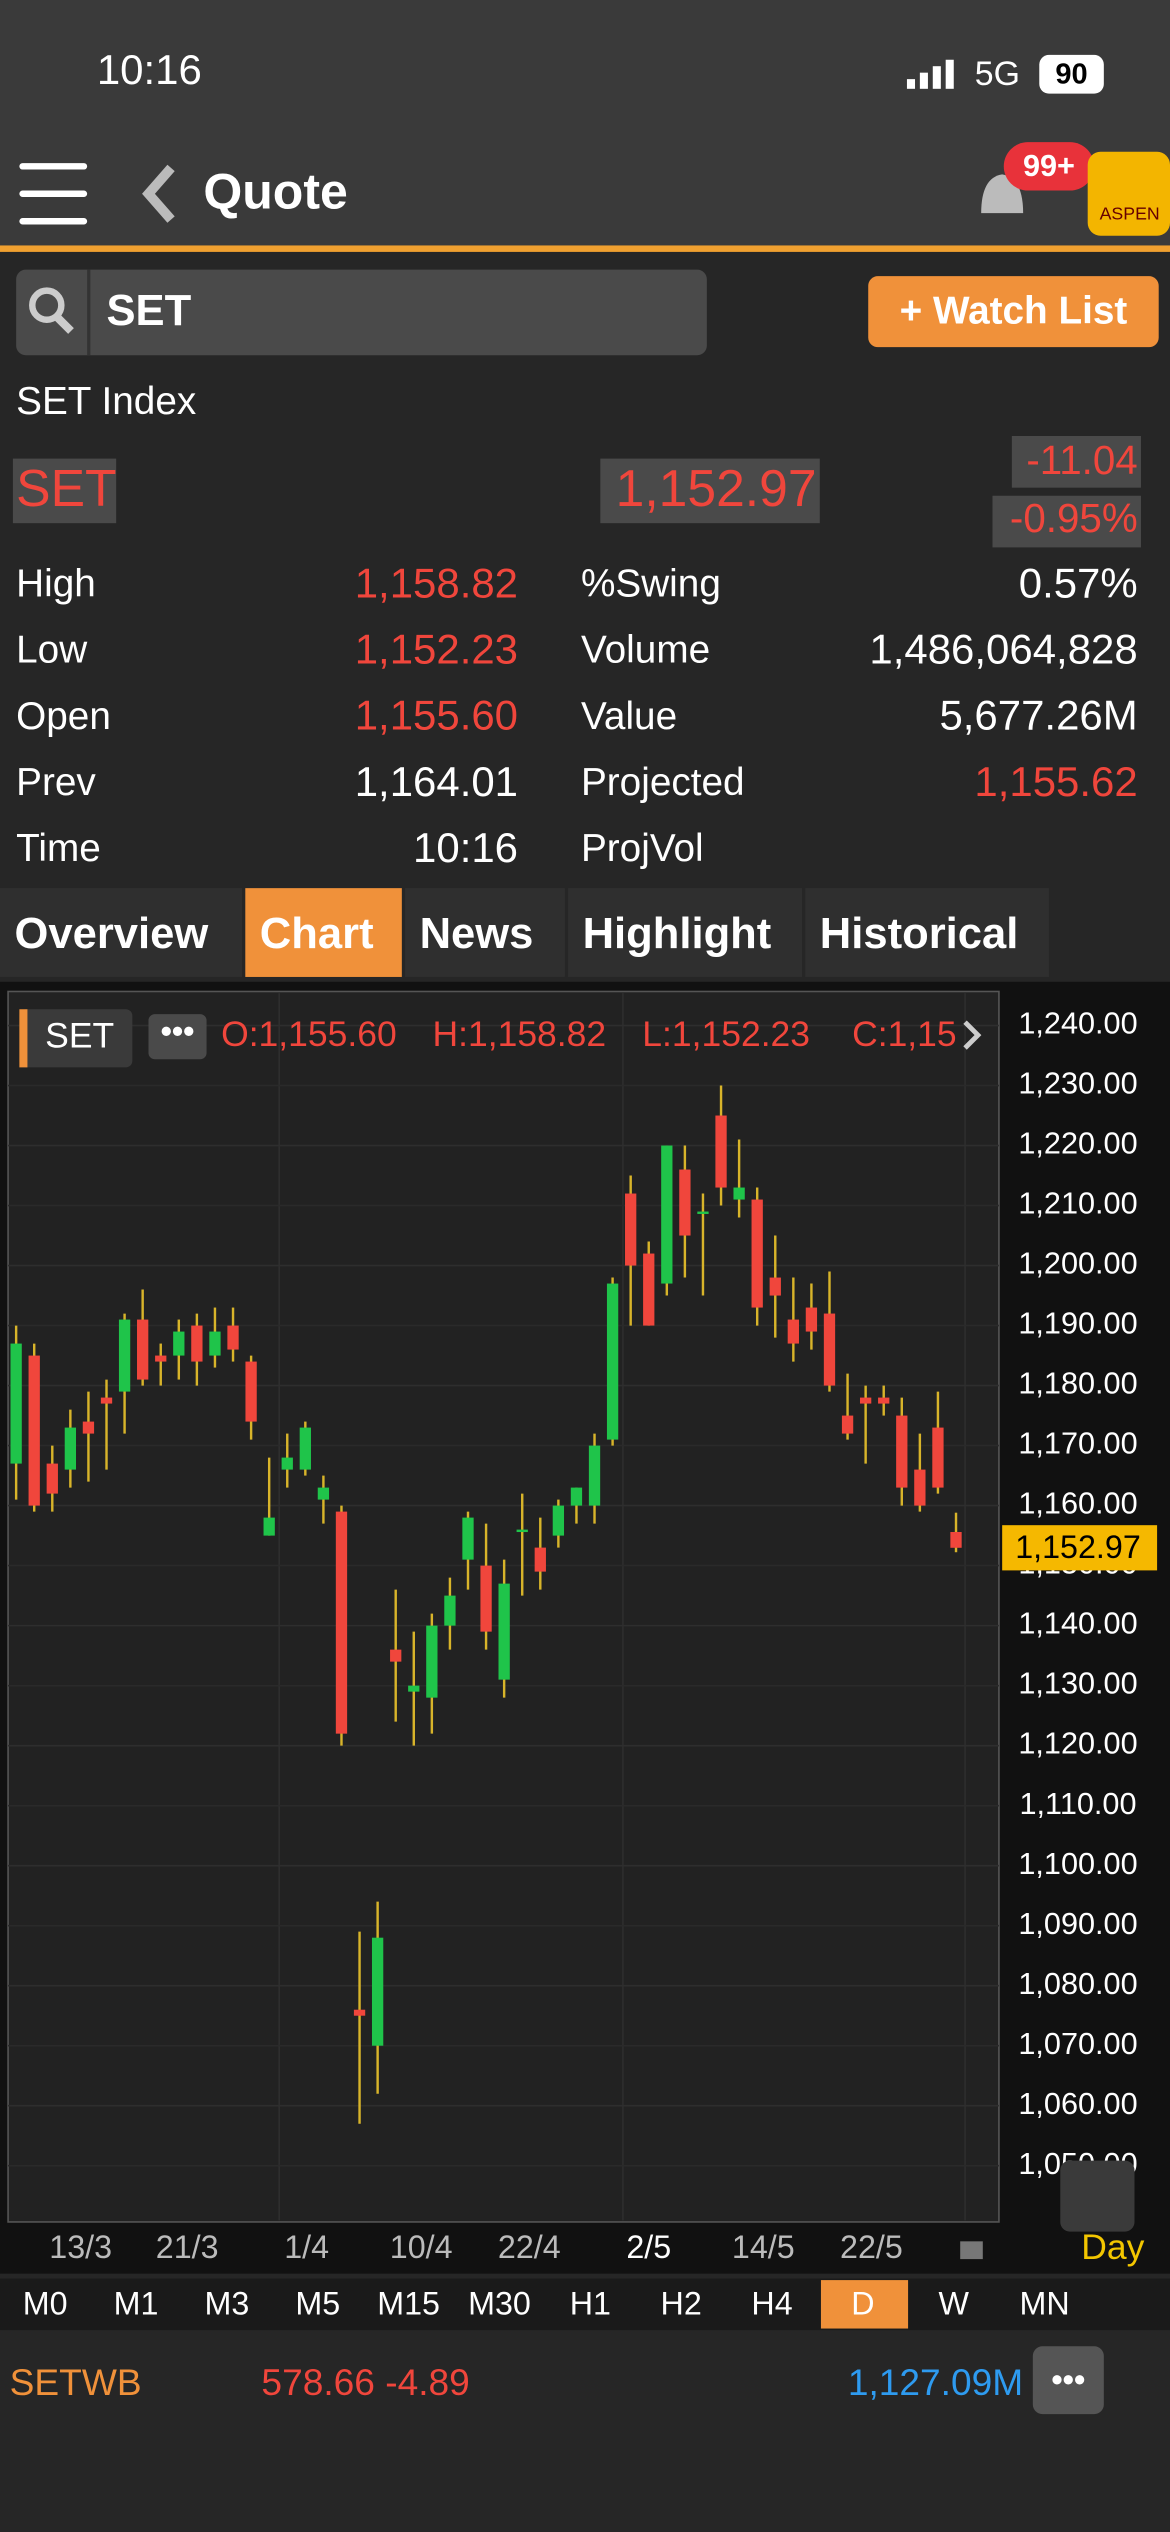  What do you see at coordinates (1077, 1024) in the screenshot?
I see `y-tick-label: 1,240.00` at bounding box center [1077, 1024].